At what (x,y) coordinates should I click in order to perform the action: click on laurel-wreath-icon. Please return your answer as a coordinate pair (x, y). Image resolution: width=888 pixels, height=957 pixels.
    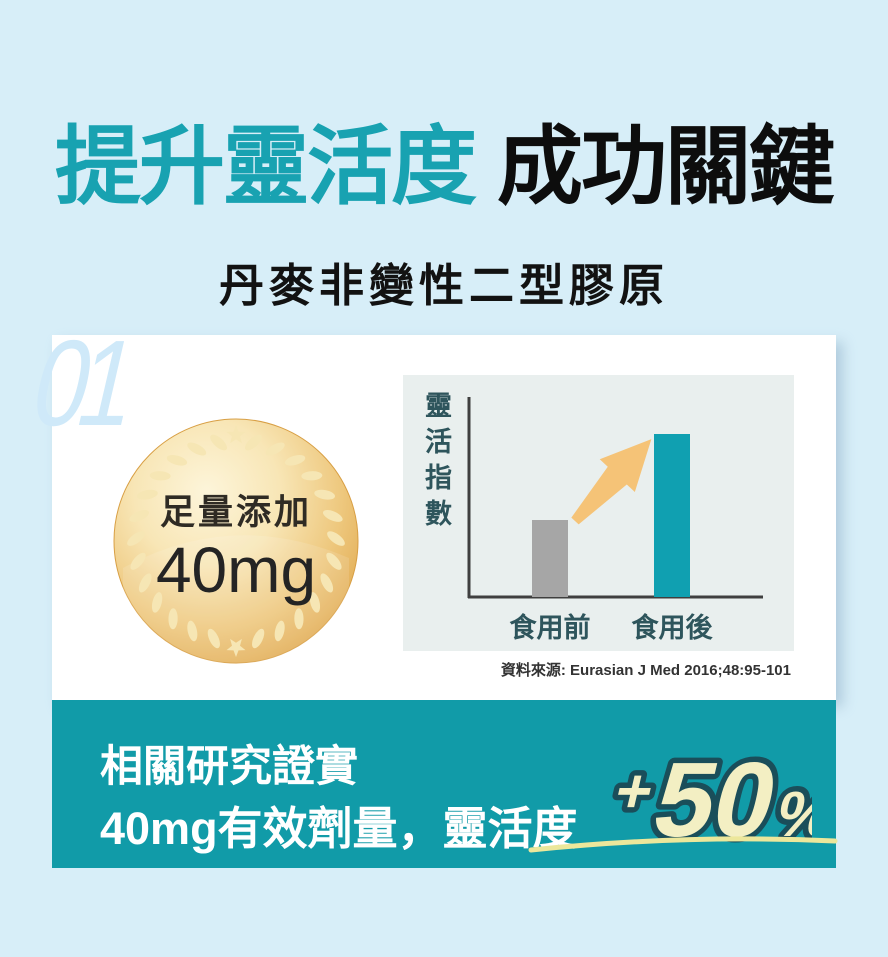
    Looking at the image, I should click on (236, 541).